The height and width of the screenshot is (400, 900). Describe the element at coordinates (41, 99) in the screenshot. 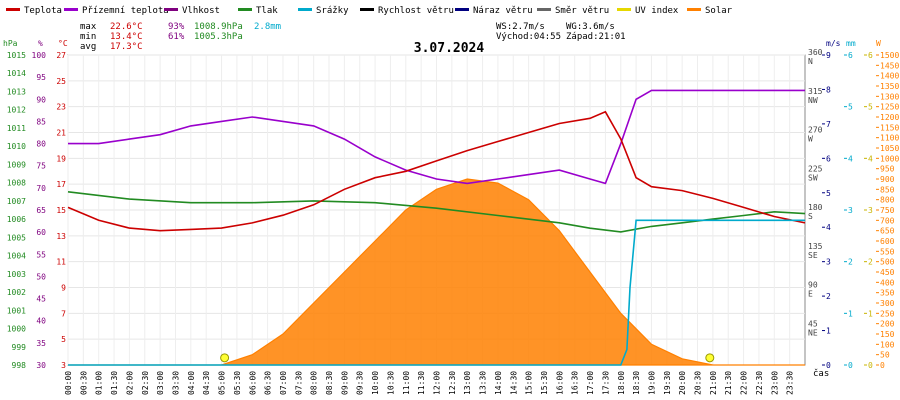

I see `humidity-axis-tick: 90` at that location.